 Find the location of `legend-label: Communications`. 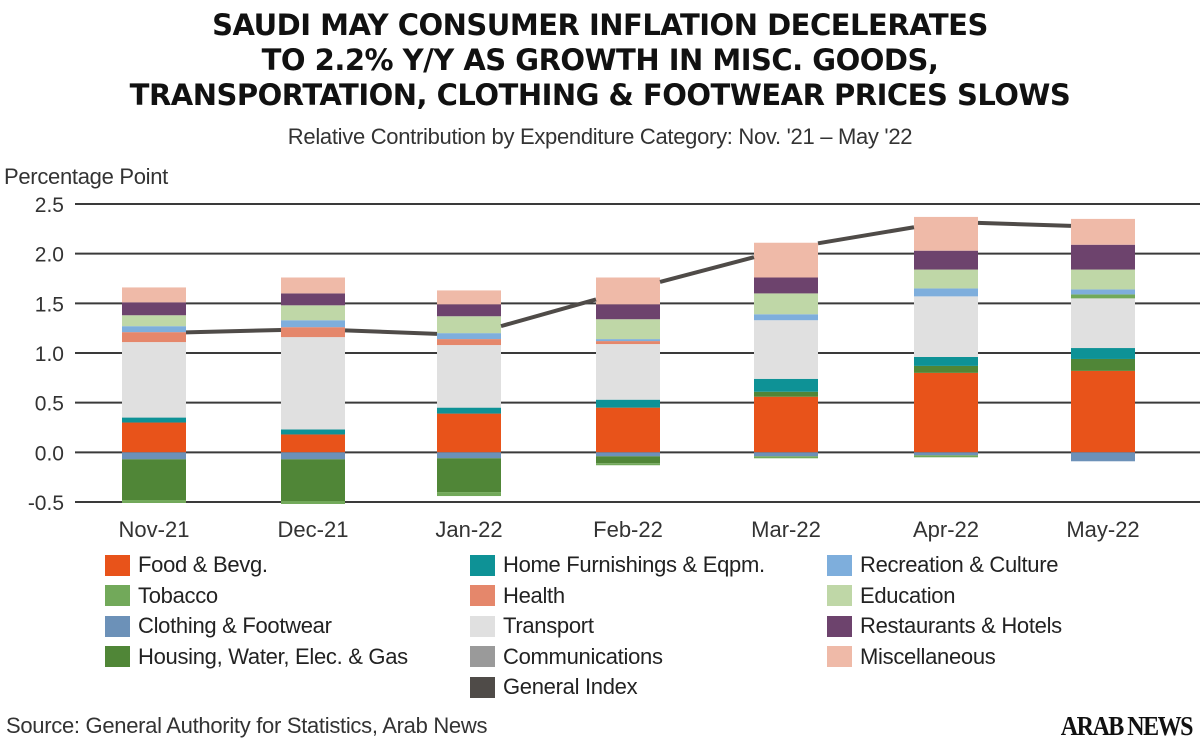

legend-label: Communications is located at coordinates (583, 656).